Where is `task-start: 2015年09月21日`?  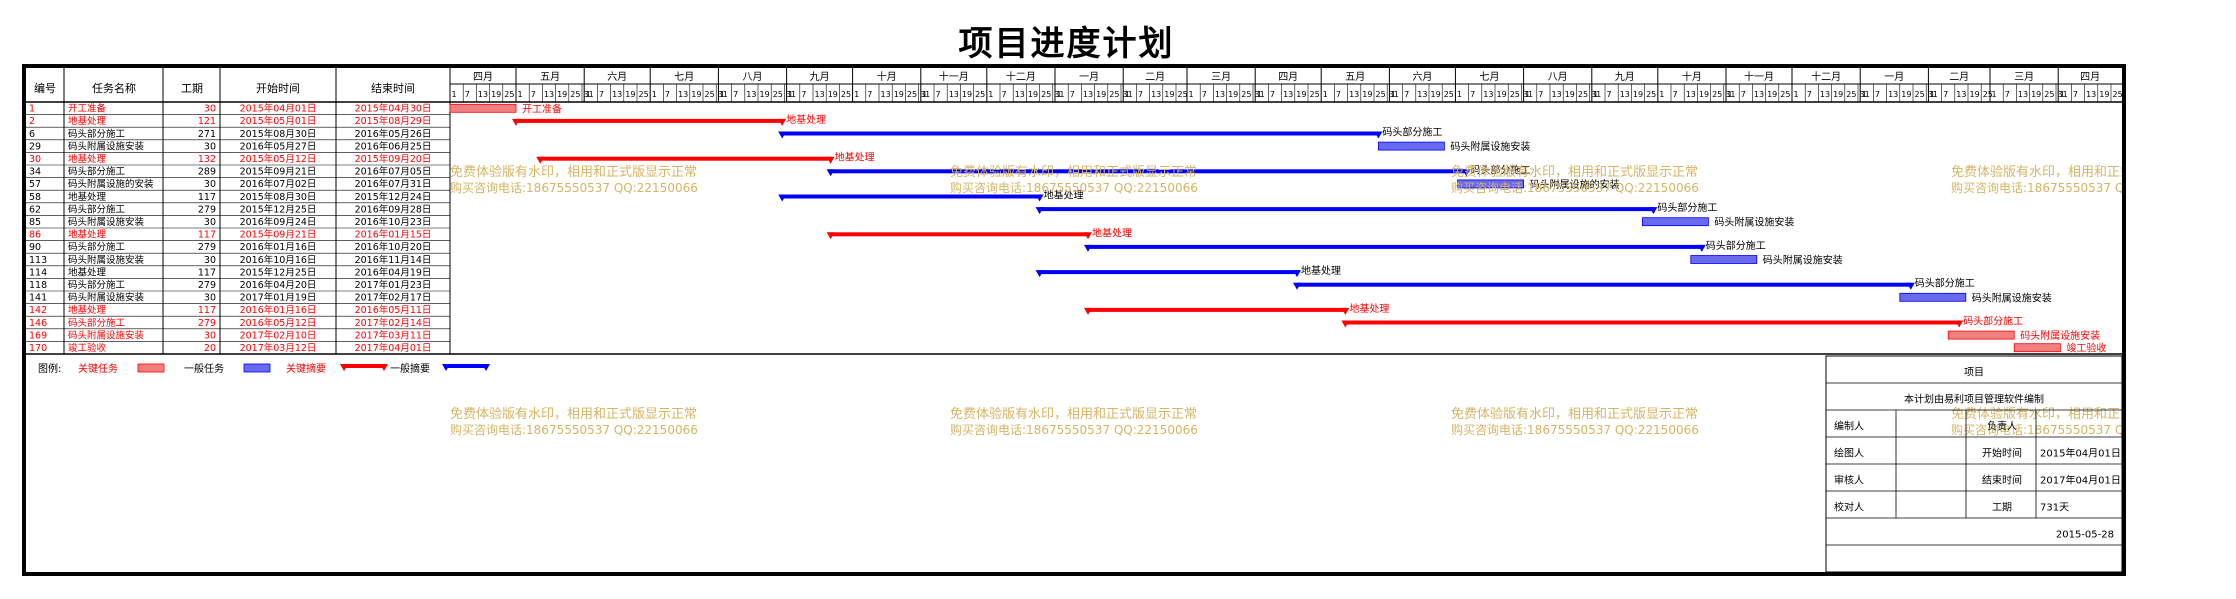
task-start: 2015年09月21日 is located at coordinates (278, 172).